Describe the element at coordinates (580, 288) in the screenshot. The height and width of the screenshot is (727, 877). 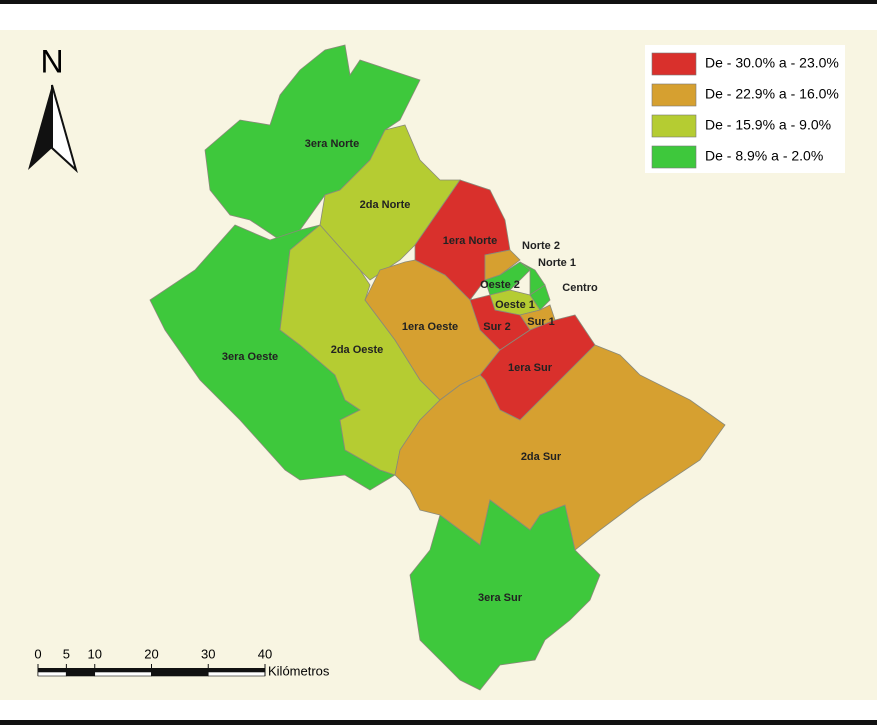
I see `region-label: Centro` at that location.